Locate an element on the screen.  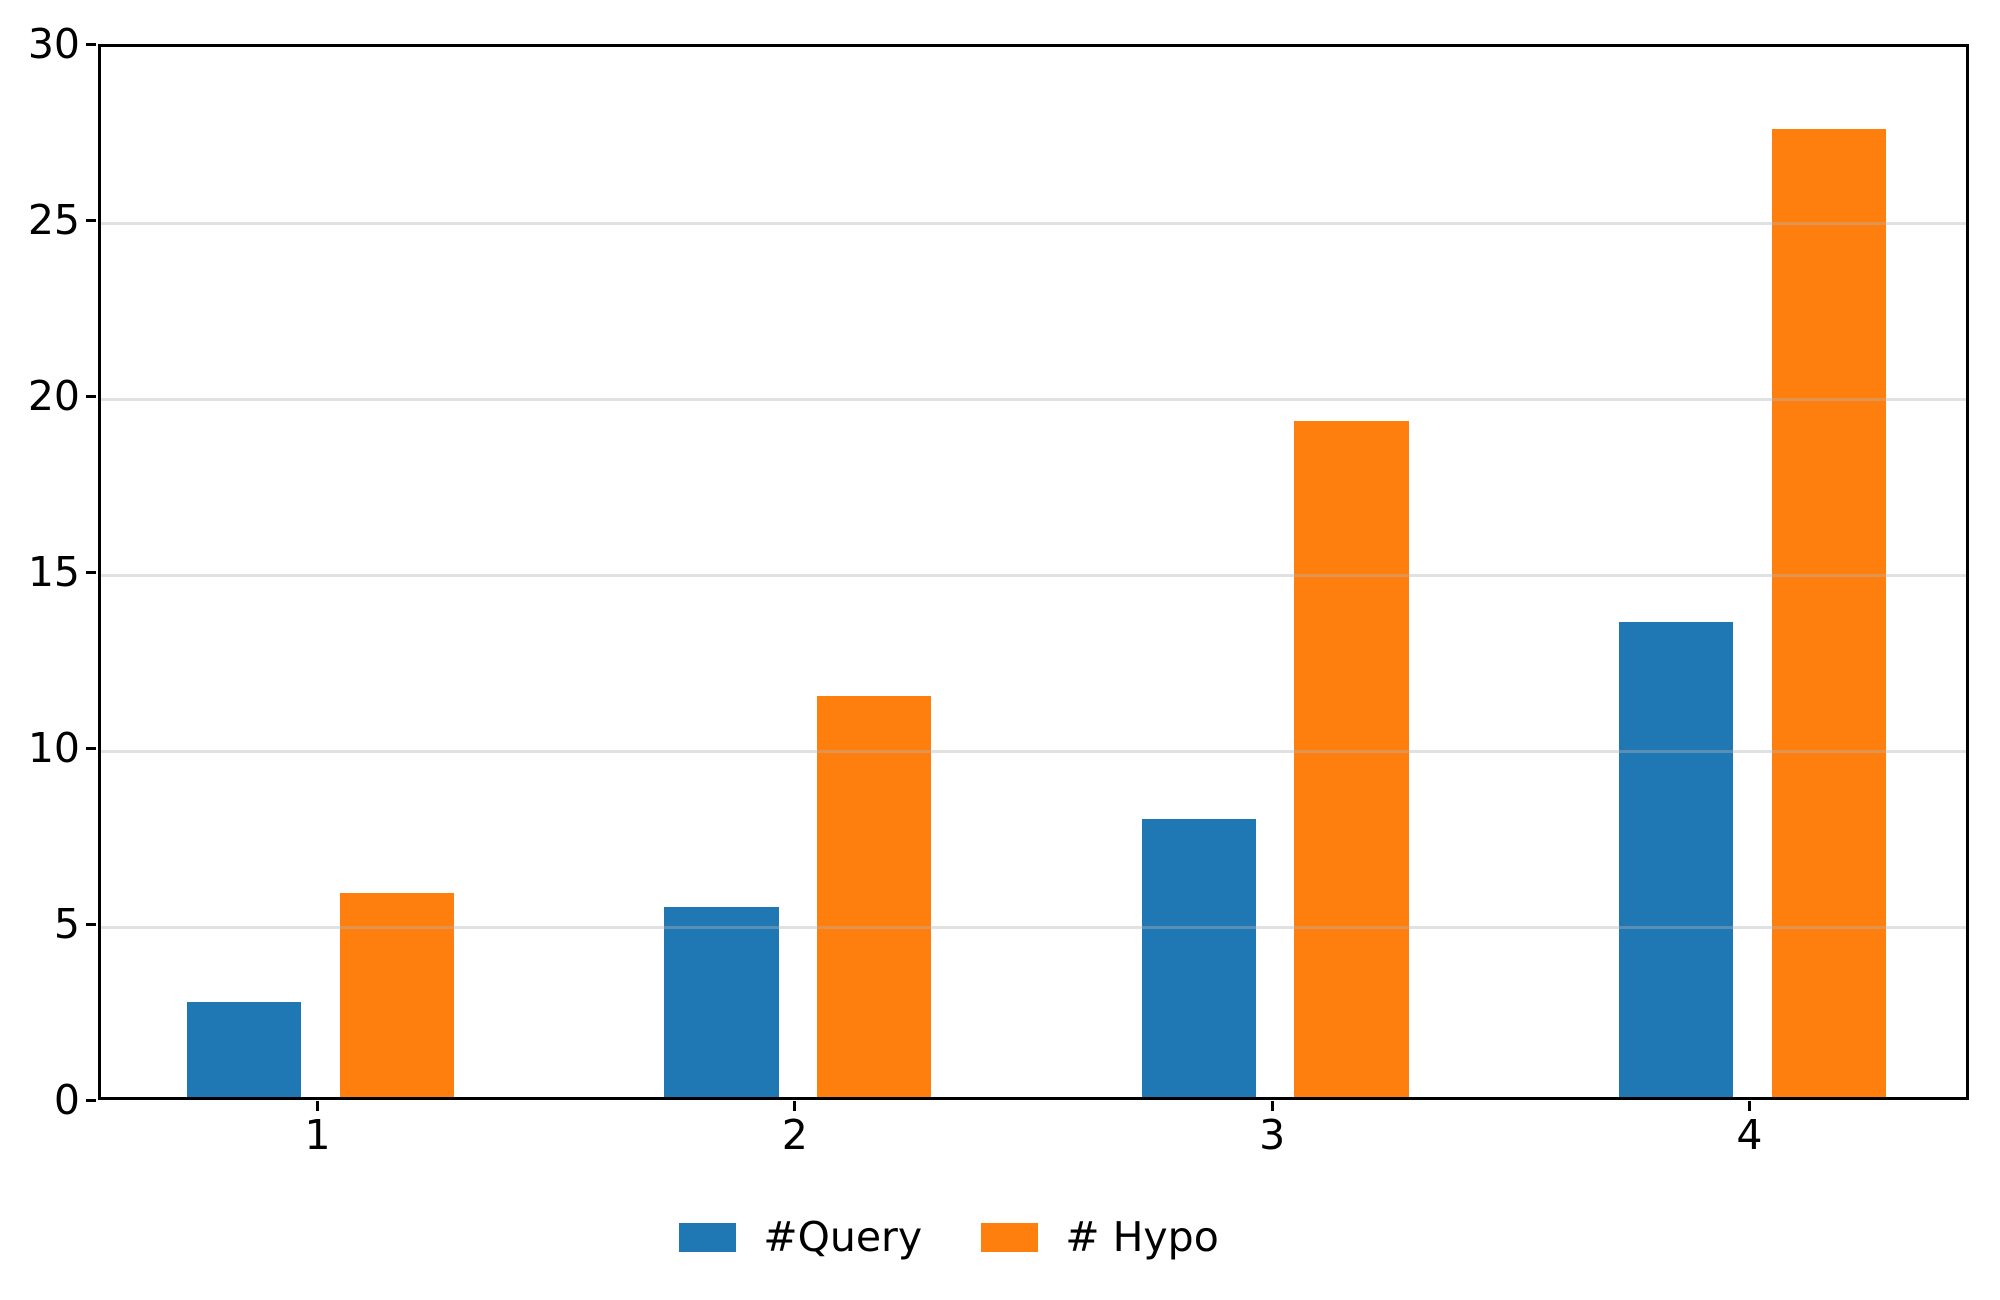
x-tick-label-1: 1 is located at coordinates (317, 1135).